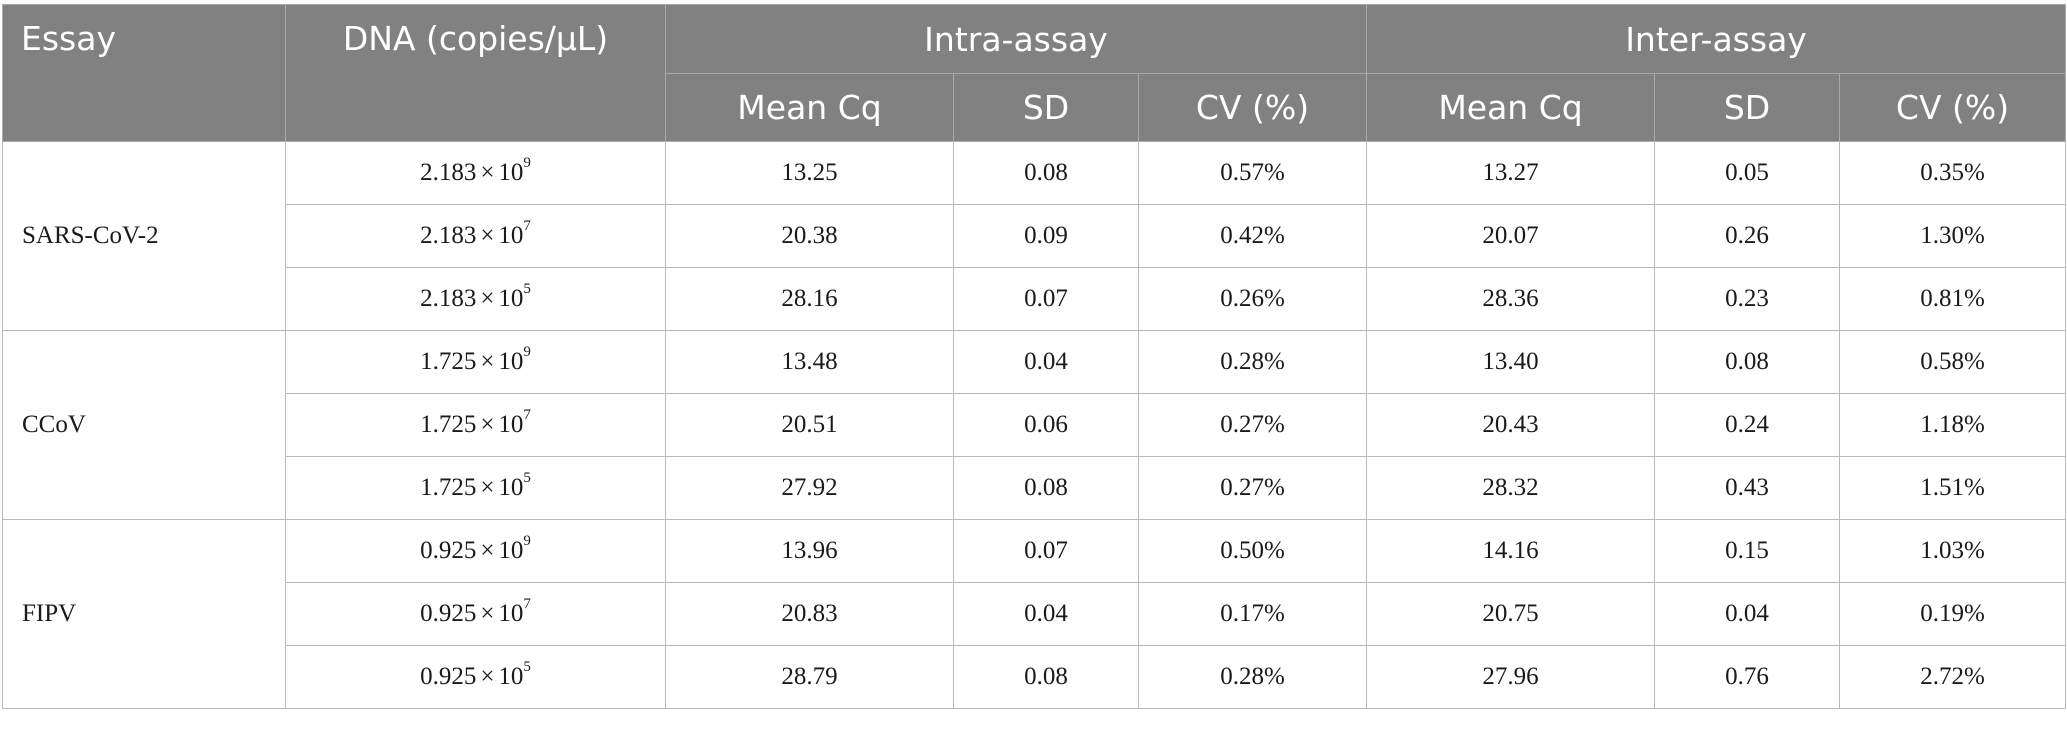  I want to click on inter-cv-cell: 1.30%, so click(1953, 236).